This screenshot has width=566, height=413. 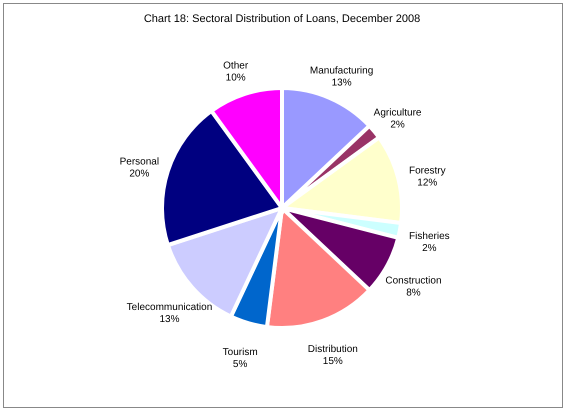 What do you see at coordinates (140, 162) in the screenshot?
I see `slice-label: Personal` at bounding box center [140, 162].